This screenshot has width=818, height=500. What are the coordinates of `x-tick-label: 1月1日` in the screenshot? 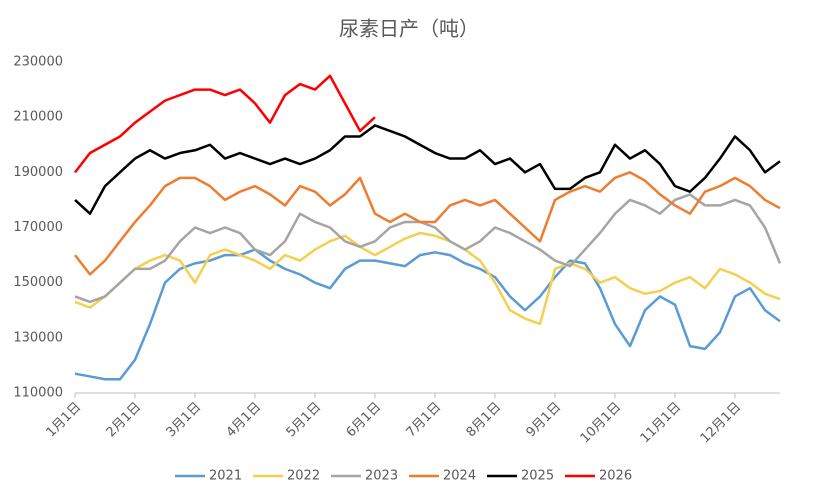 It's located at (64, 420).